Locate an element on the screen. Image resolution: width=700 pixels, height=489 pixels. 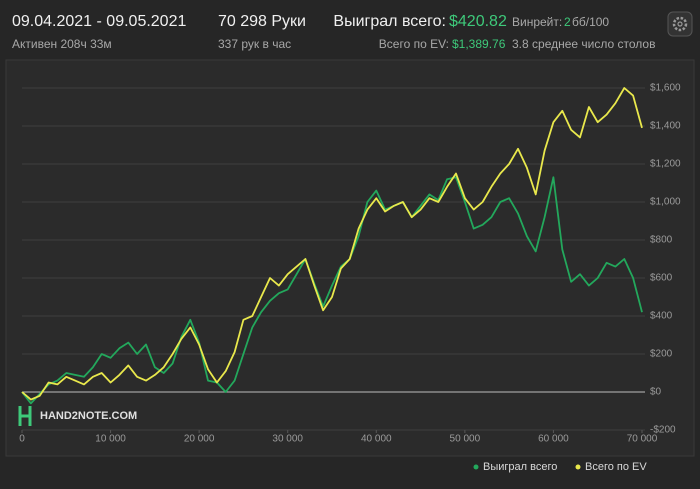
x-tick-label: 0 is located at coordinates (22, 439).